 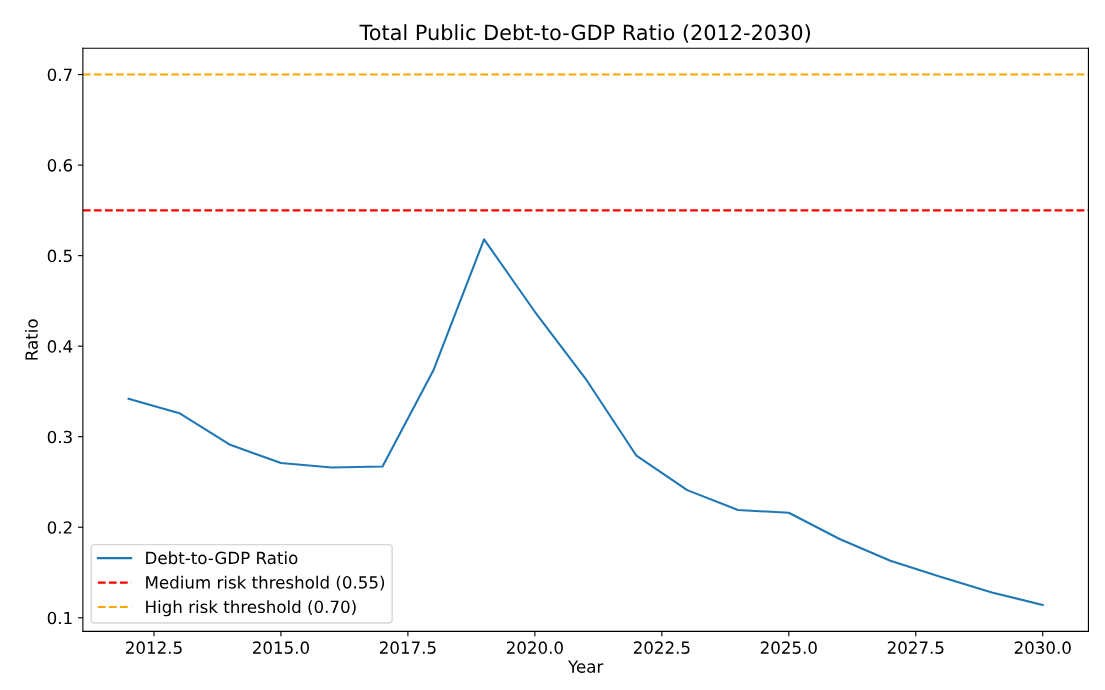 What do you see at coordinates (60, 346) in the screenshot?
I see `y-tick-label: 0.4` at bounding box center [60, 346].